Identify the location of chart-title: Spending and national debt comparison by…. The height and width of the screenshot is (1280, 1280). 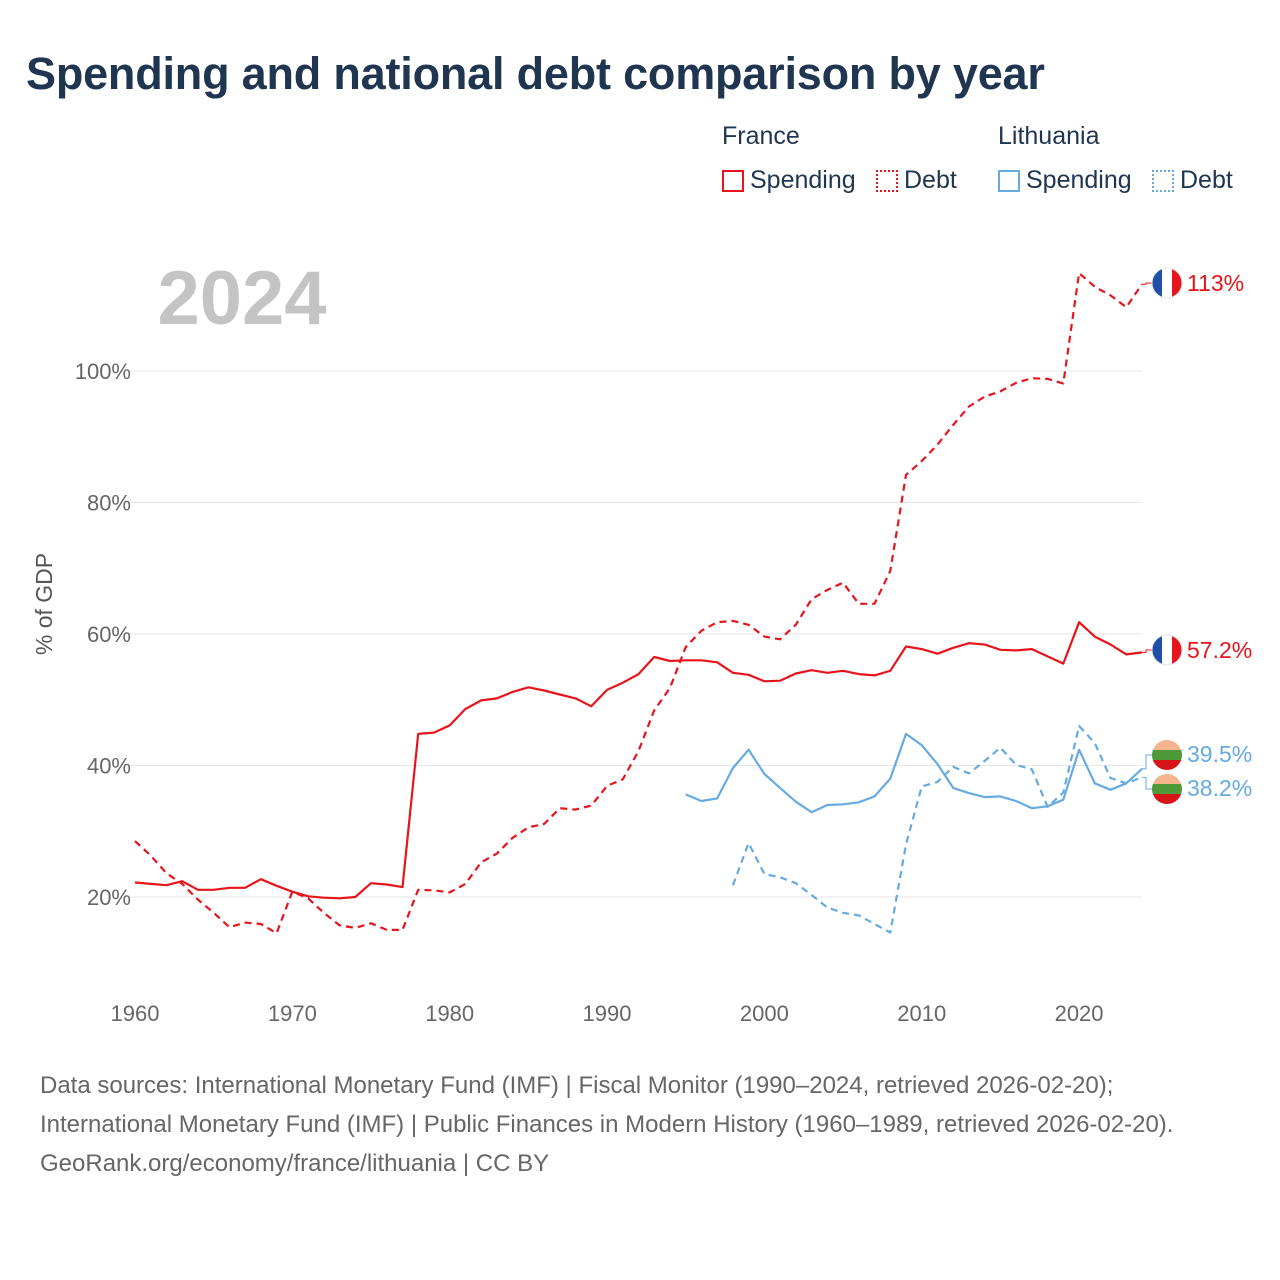
(535, 73).